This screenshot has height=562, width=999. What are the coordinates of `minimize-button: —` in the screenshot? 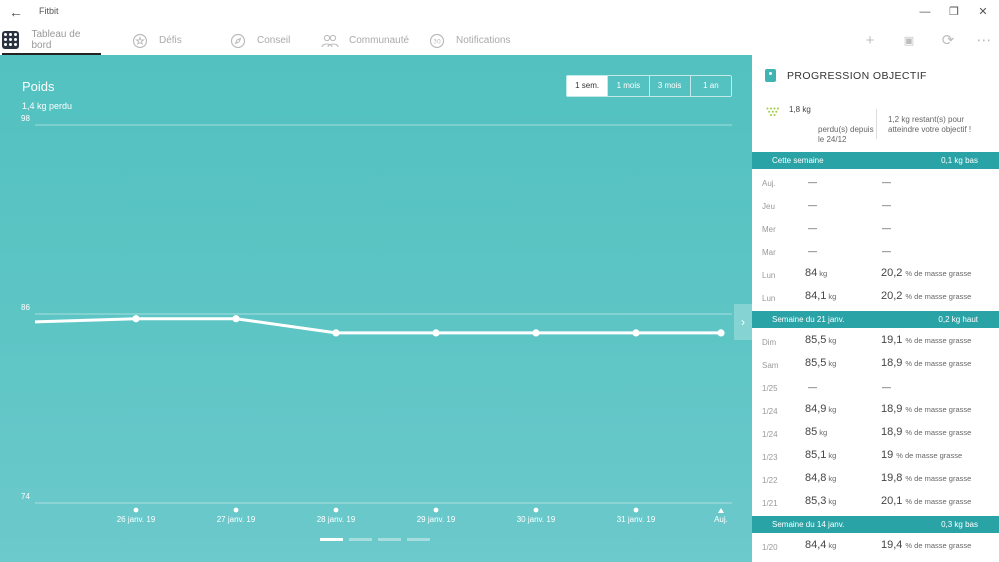 It's located at (925, 12).